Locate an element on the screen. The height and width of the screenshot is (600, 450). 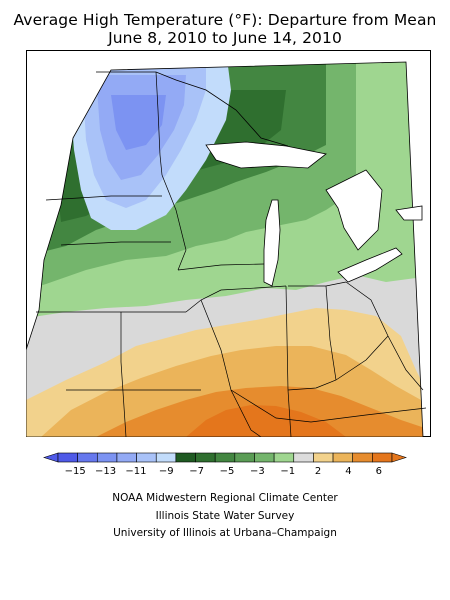
legend-arrow-low is located at coordinates (51, 457).